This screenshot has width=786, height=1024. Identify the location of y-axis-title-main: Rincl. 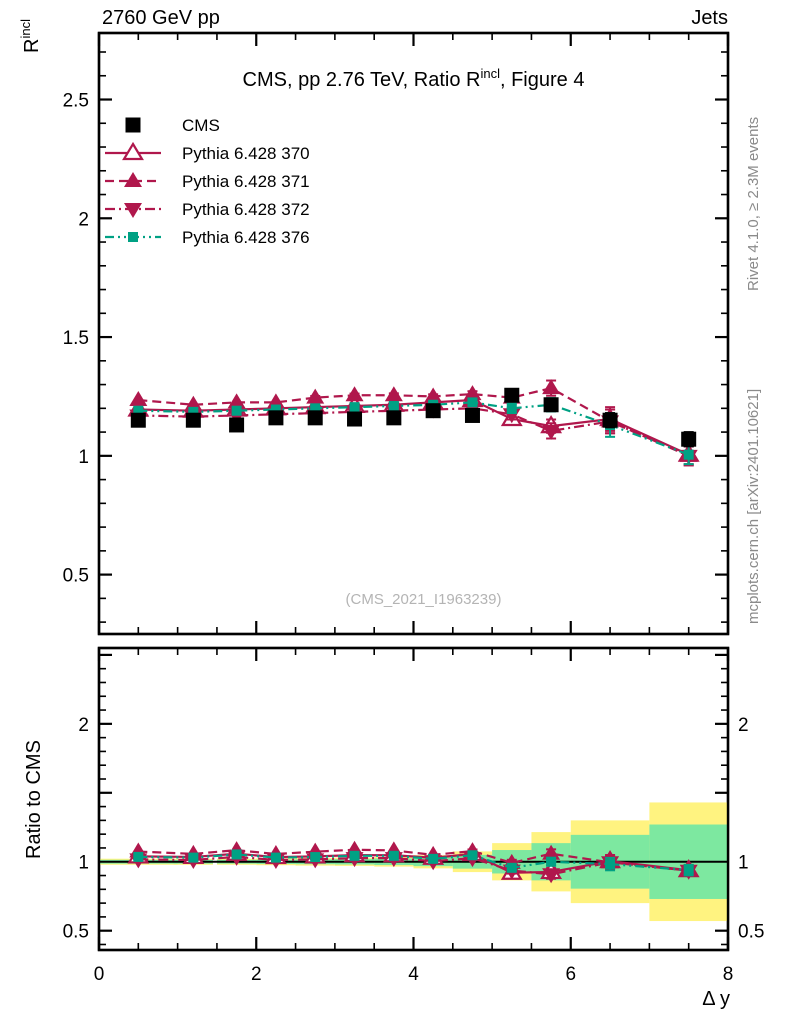
(30, 36).